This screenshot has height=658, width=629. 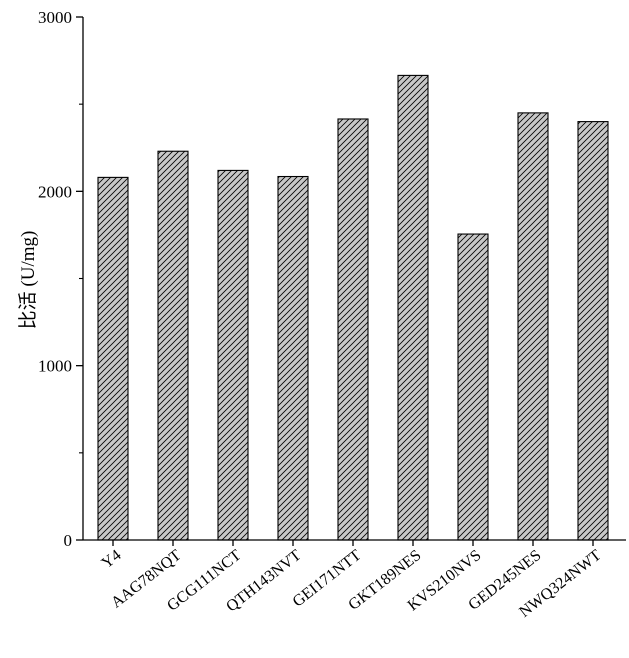 I want to click on bar-qth143nvt, so click(x=293, y=358).